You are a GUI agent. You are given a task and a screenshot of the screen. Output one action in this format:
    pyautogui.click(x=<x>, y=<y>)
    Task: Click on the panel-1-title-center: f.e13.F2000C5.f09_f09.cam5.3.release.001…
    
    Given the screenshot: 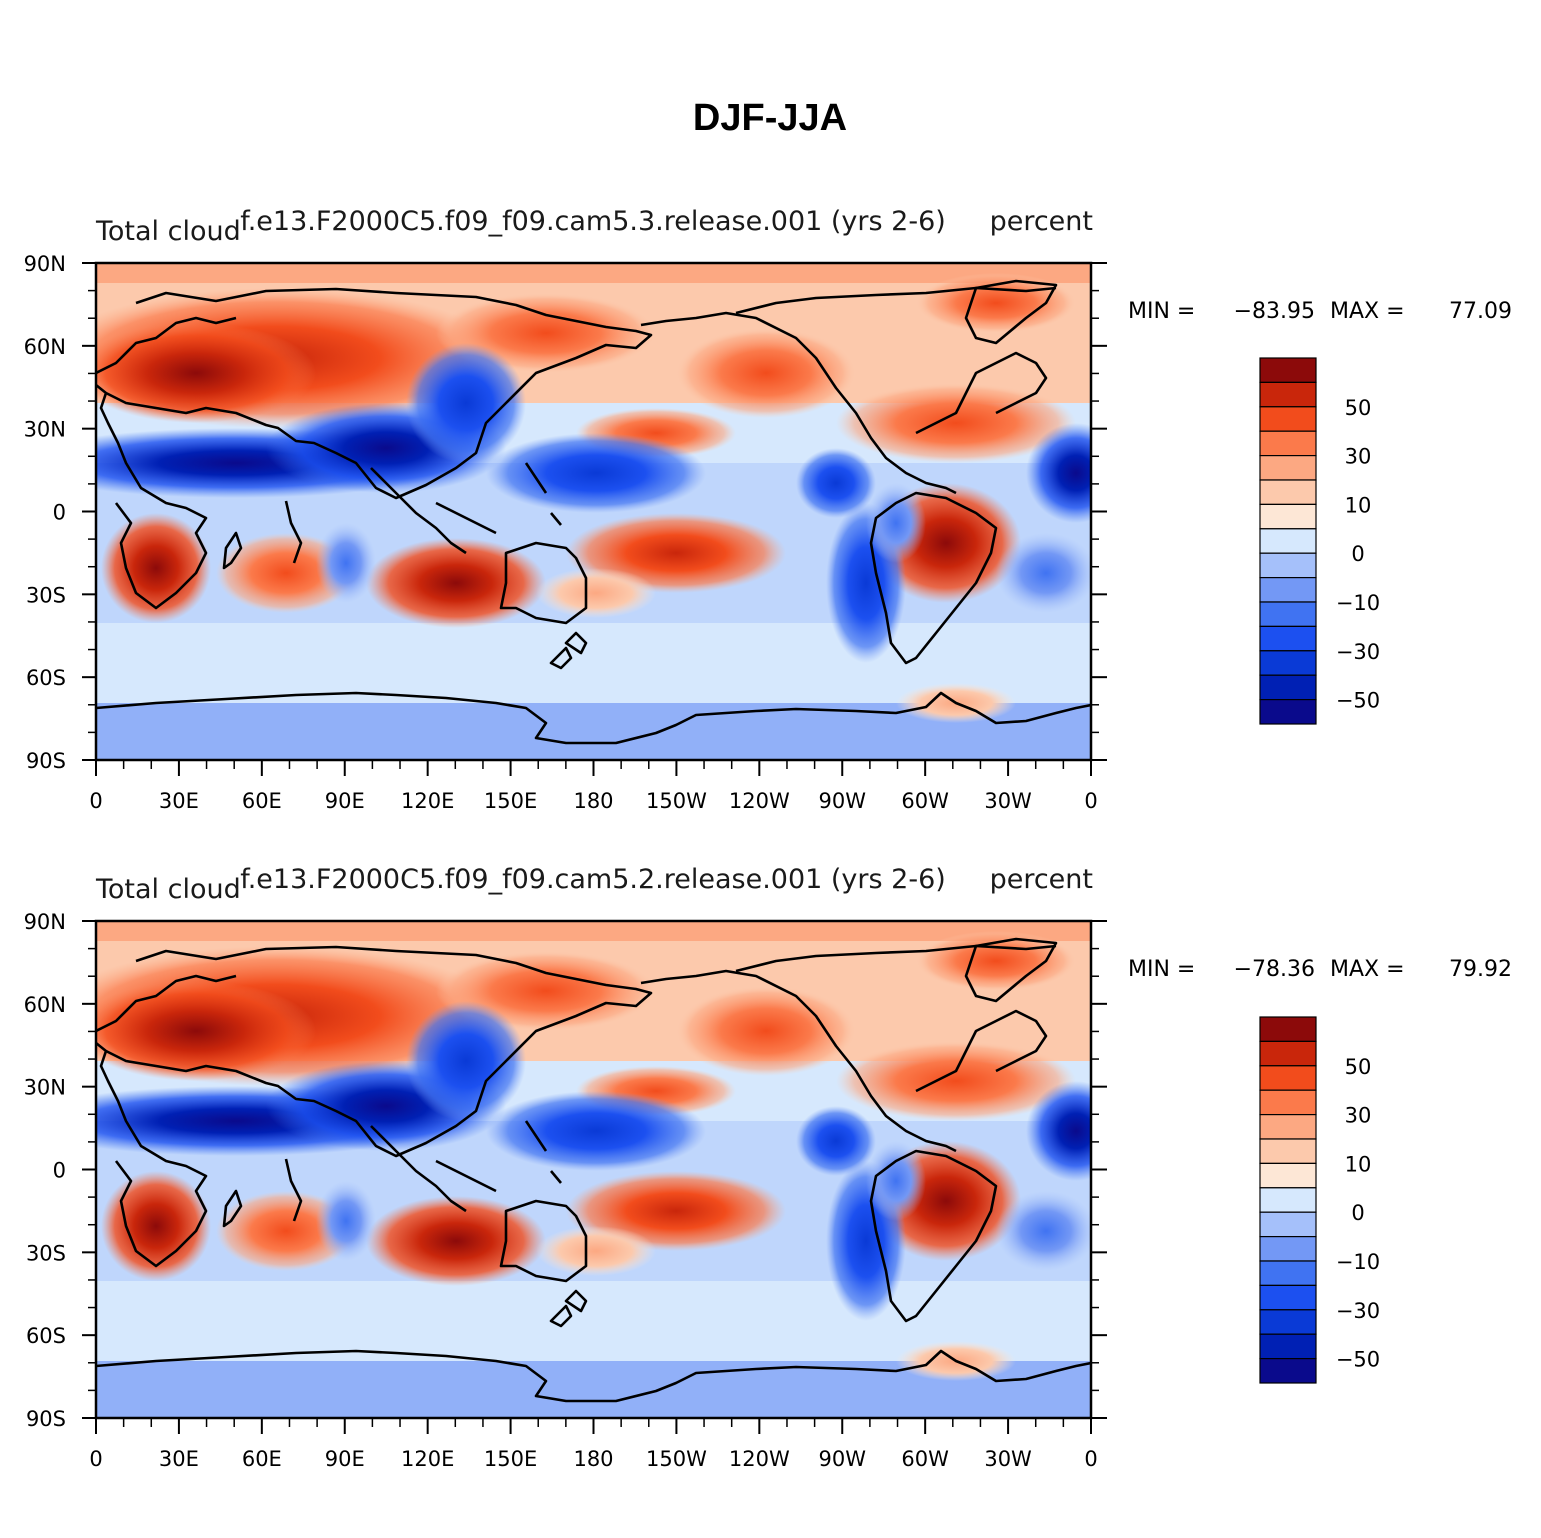 What is the action you would take?
    pyautogui.click(x=593, y=221)
    